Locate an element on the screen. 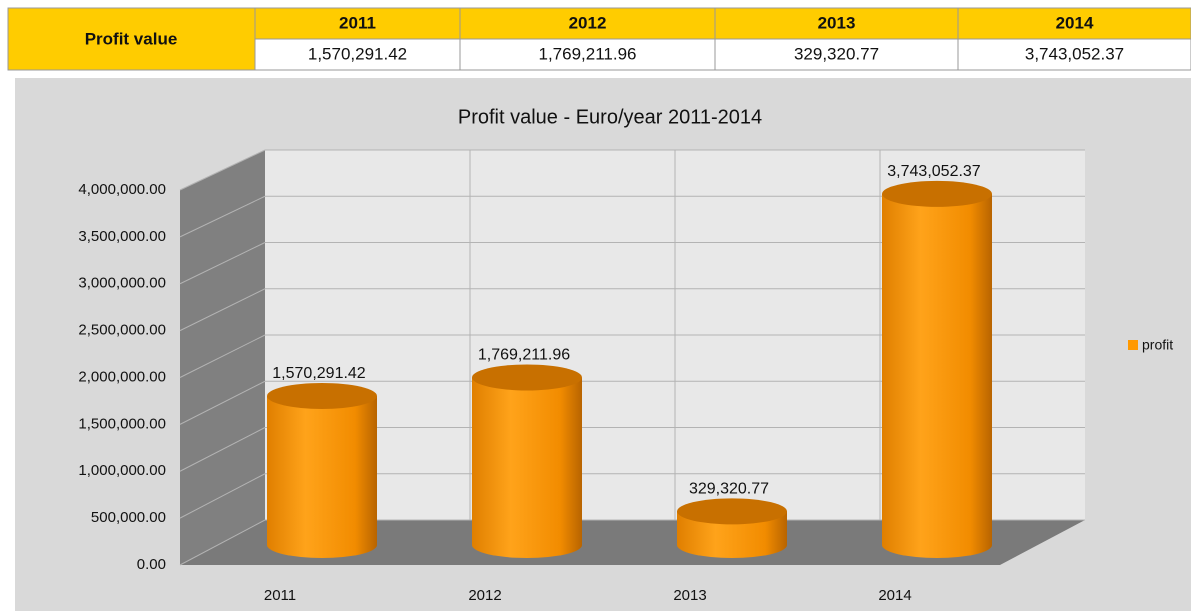 The height and width of the screenshot is (611, 1191). column-header: 2011 is located at coordinates (357, 22).